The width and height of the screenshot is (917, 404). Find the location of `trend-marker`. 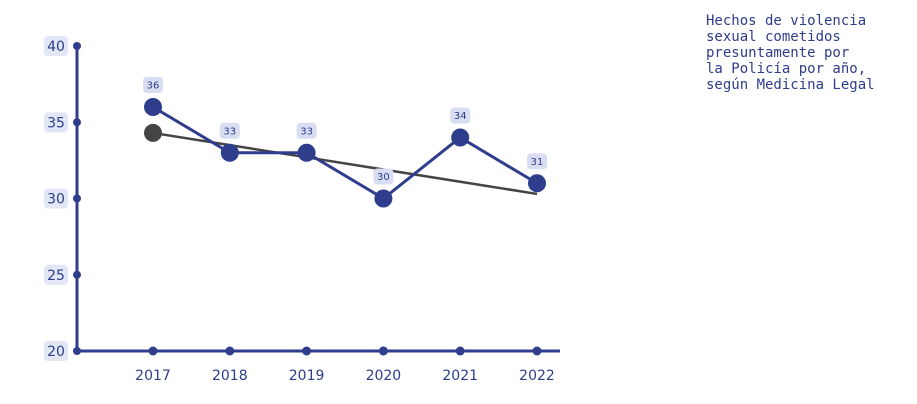

trend-marker is located at coordinates (153, 132).